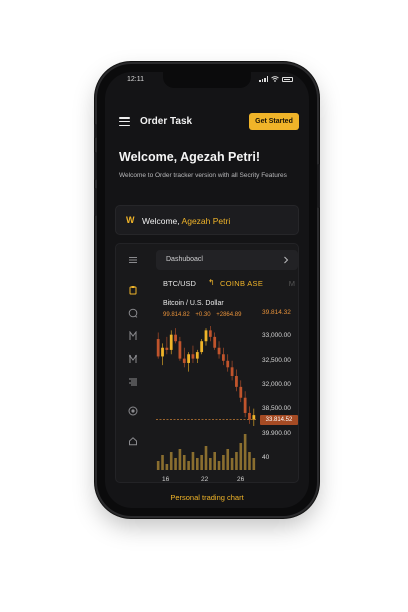  Describe the element at coordinates (263, 79) in the screenshot. I see `signal-icon` at that location.